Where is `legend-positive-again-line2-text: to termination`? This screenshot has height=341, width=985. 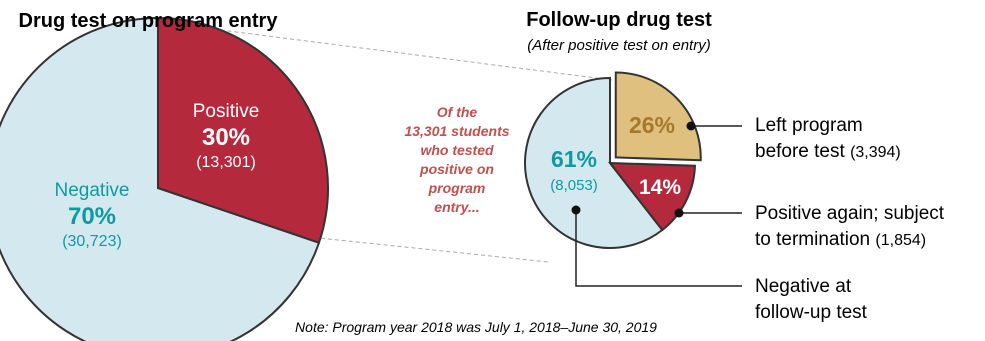 legend-positive-again-line2-text: to termination is located at coordinates (812, 239).